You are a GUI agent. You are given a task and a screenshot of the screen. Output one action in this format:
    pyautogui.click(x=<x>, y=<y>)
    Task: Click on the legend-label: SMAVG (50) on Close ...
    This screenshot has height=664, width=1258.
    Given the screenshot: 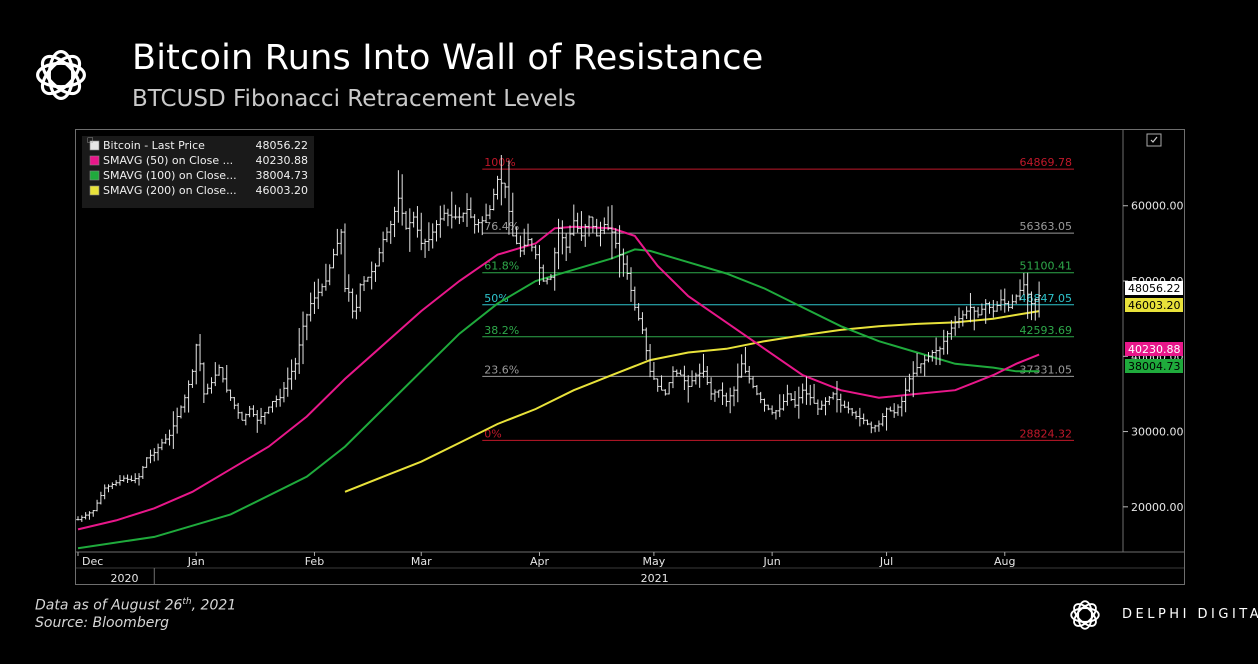 What is the action you would take?
    pyautogui.click(x=168, y=160)
    